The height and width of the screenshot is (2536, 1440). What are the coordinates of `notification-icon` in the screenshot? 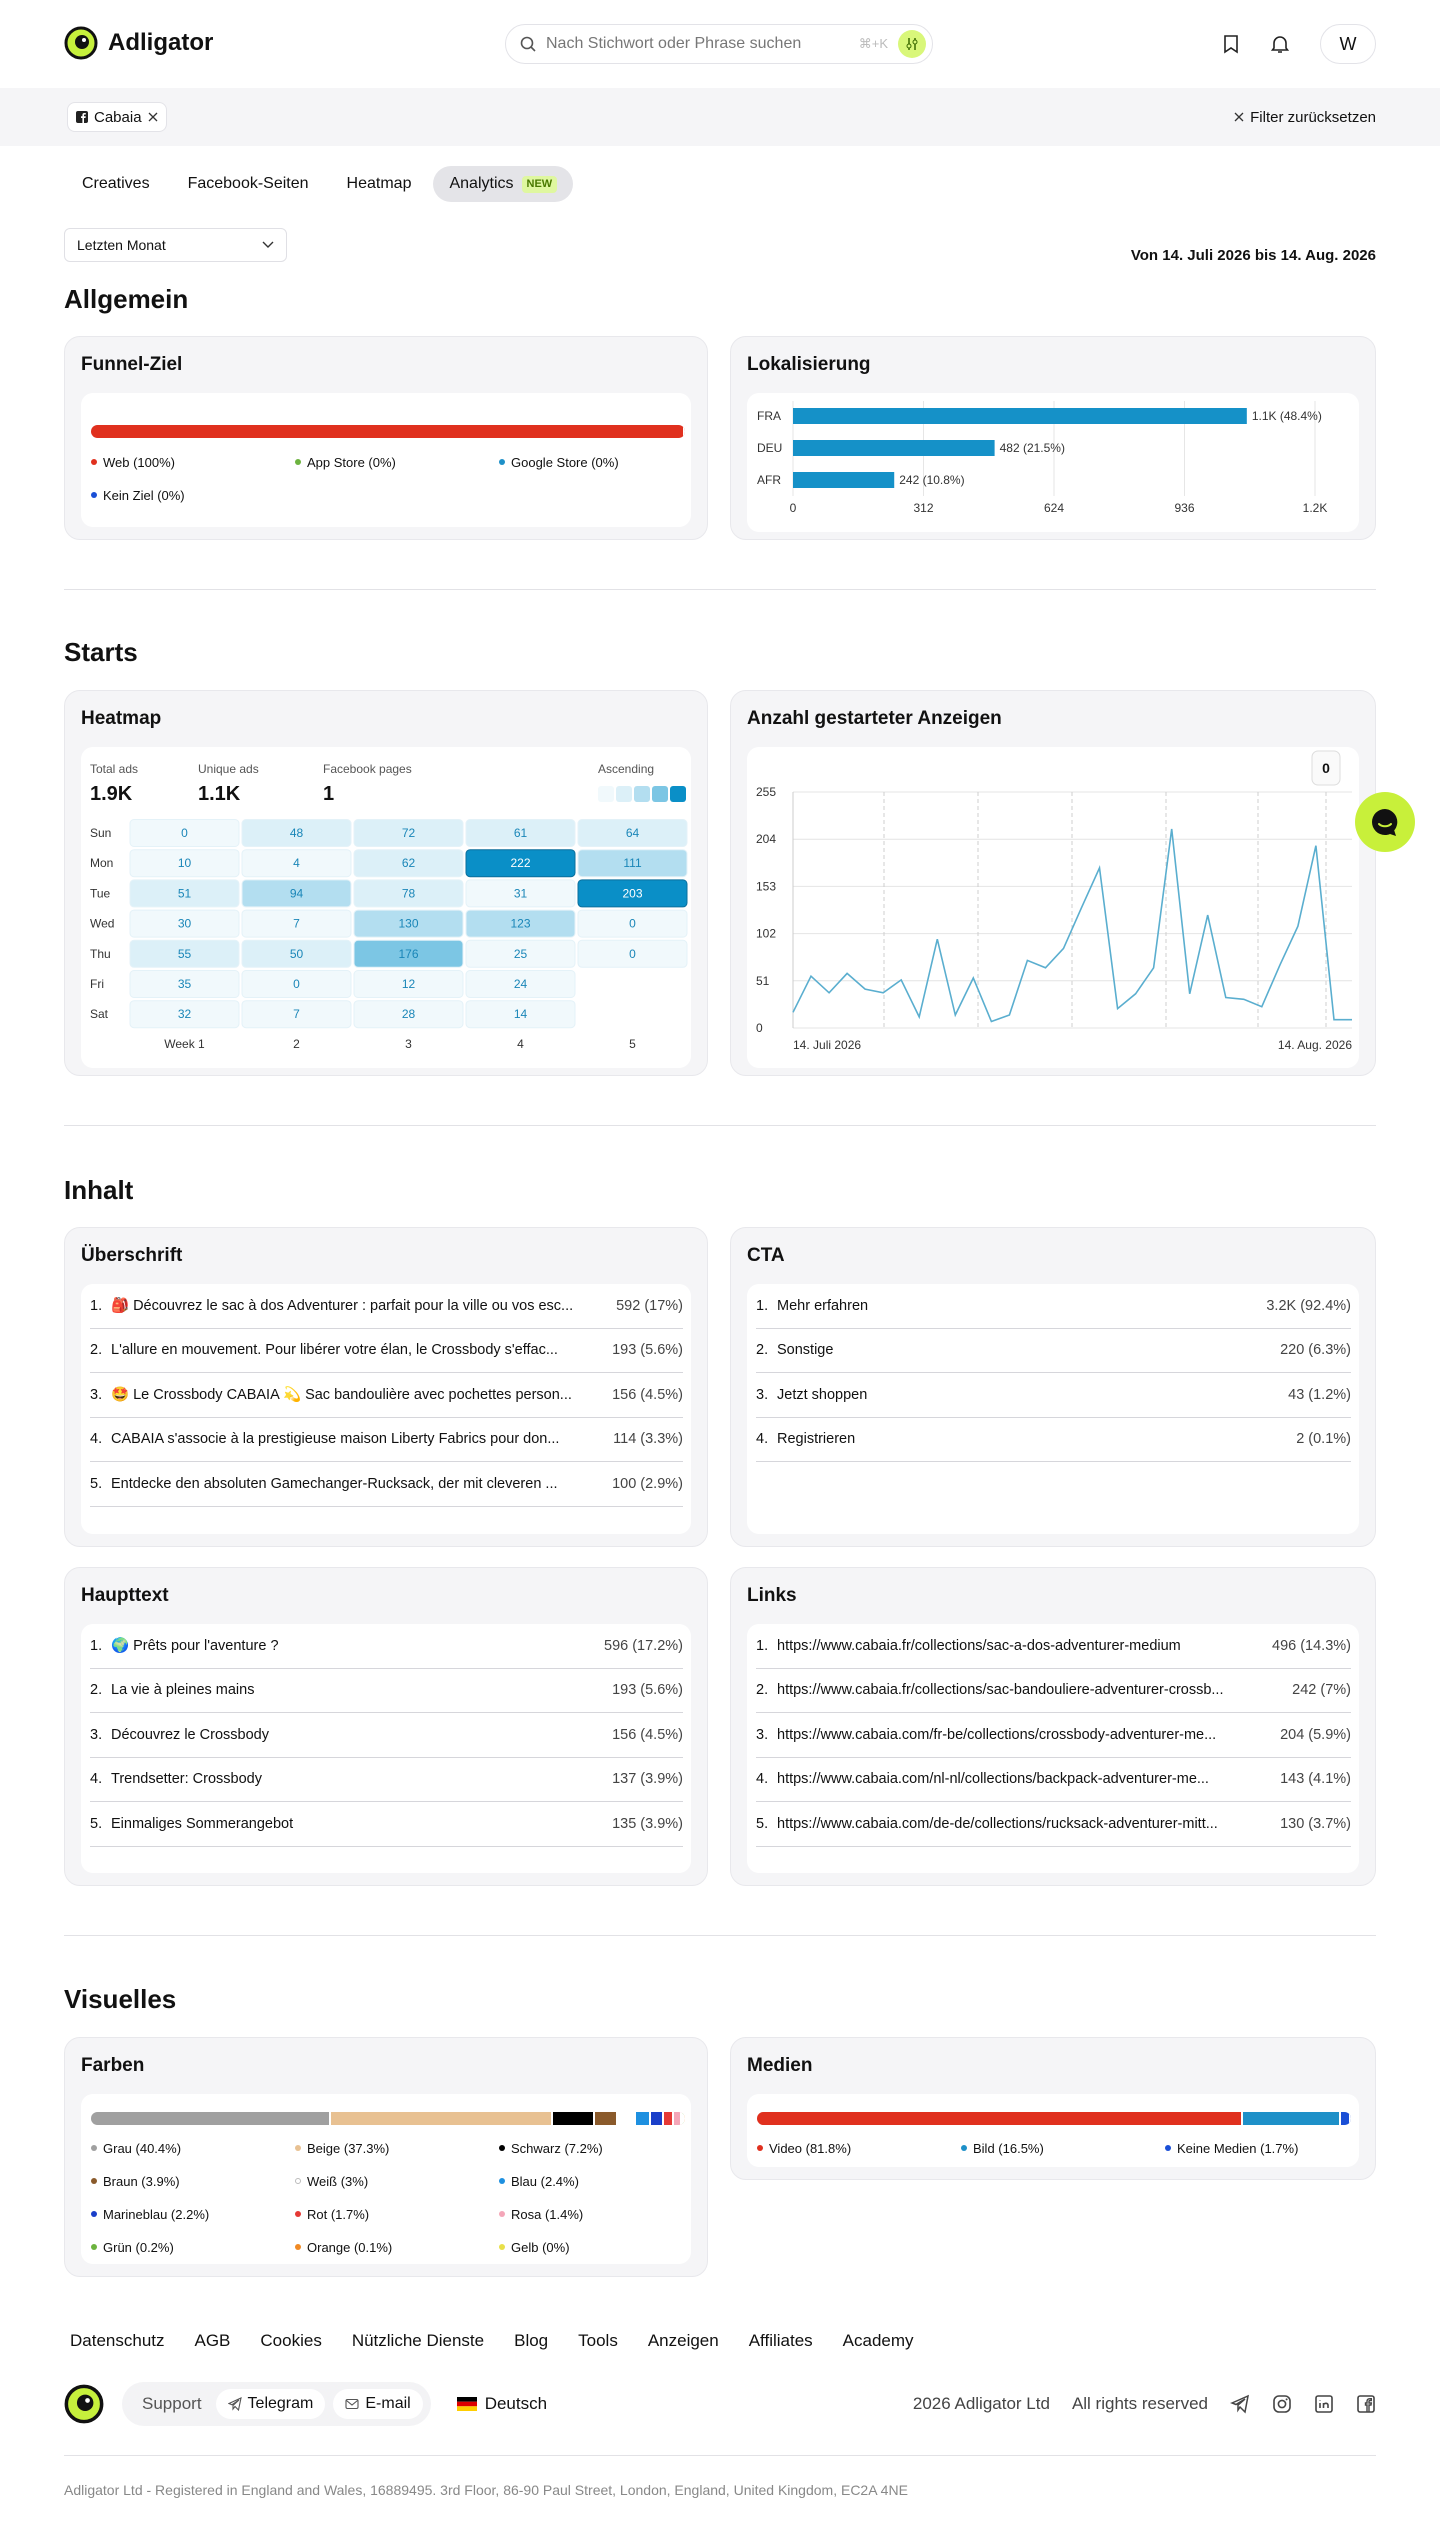 It's located at (1280, 44).